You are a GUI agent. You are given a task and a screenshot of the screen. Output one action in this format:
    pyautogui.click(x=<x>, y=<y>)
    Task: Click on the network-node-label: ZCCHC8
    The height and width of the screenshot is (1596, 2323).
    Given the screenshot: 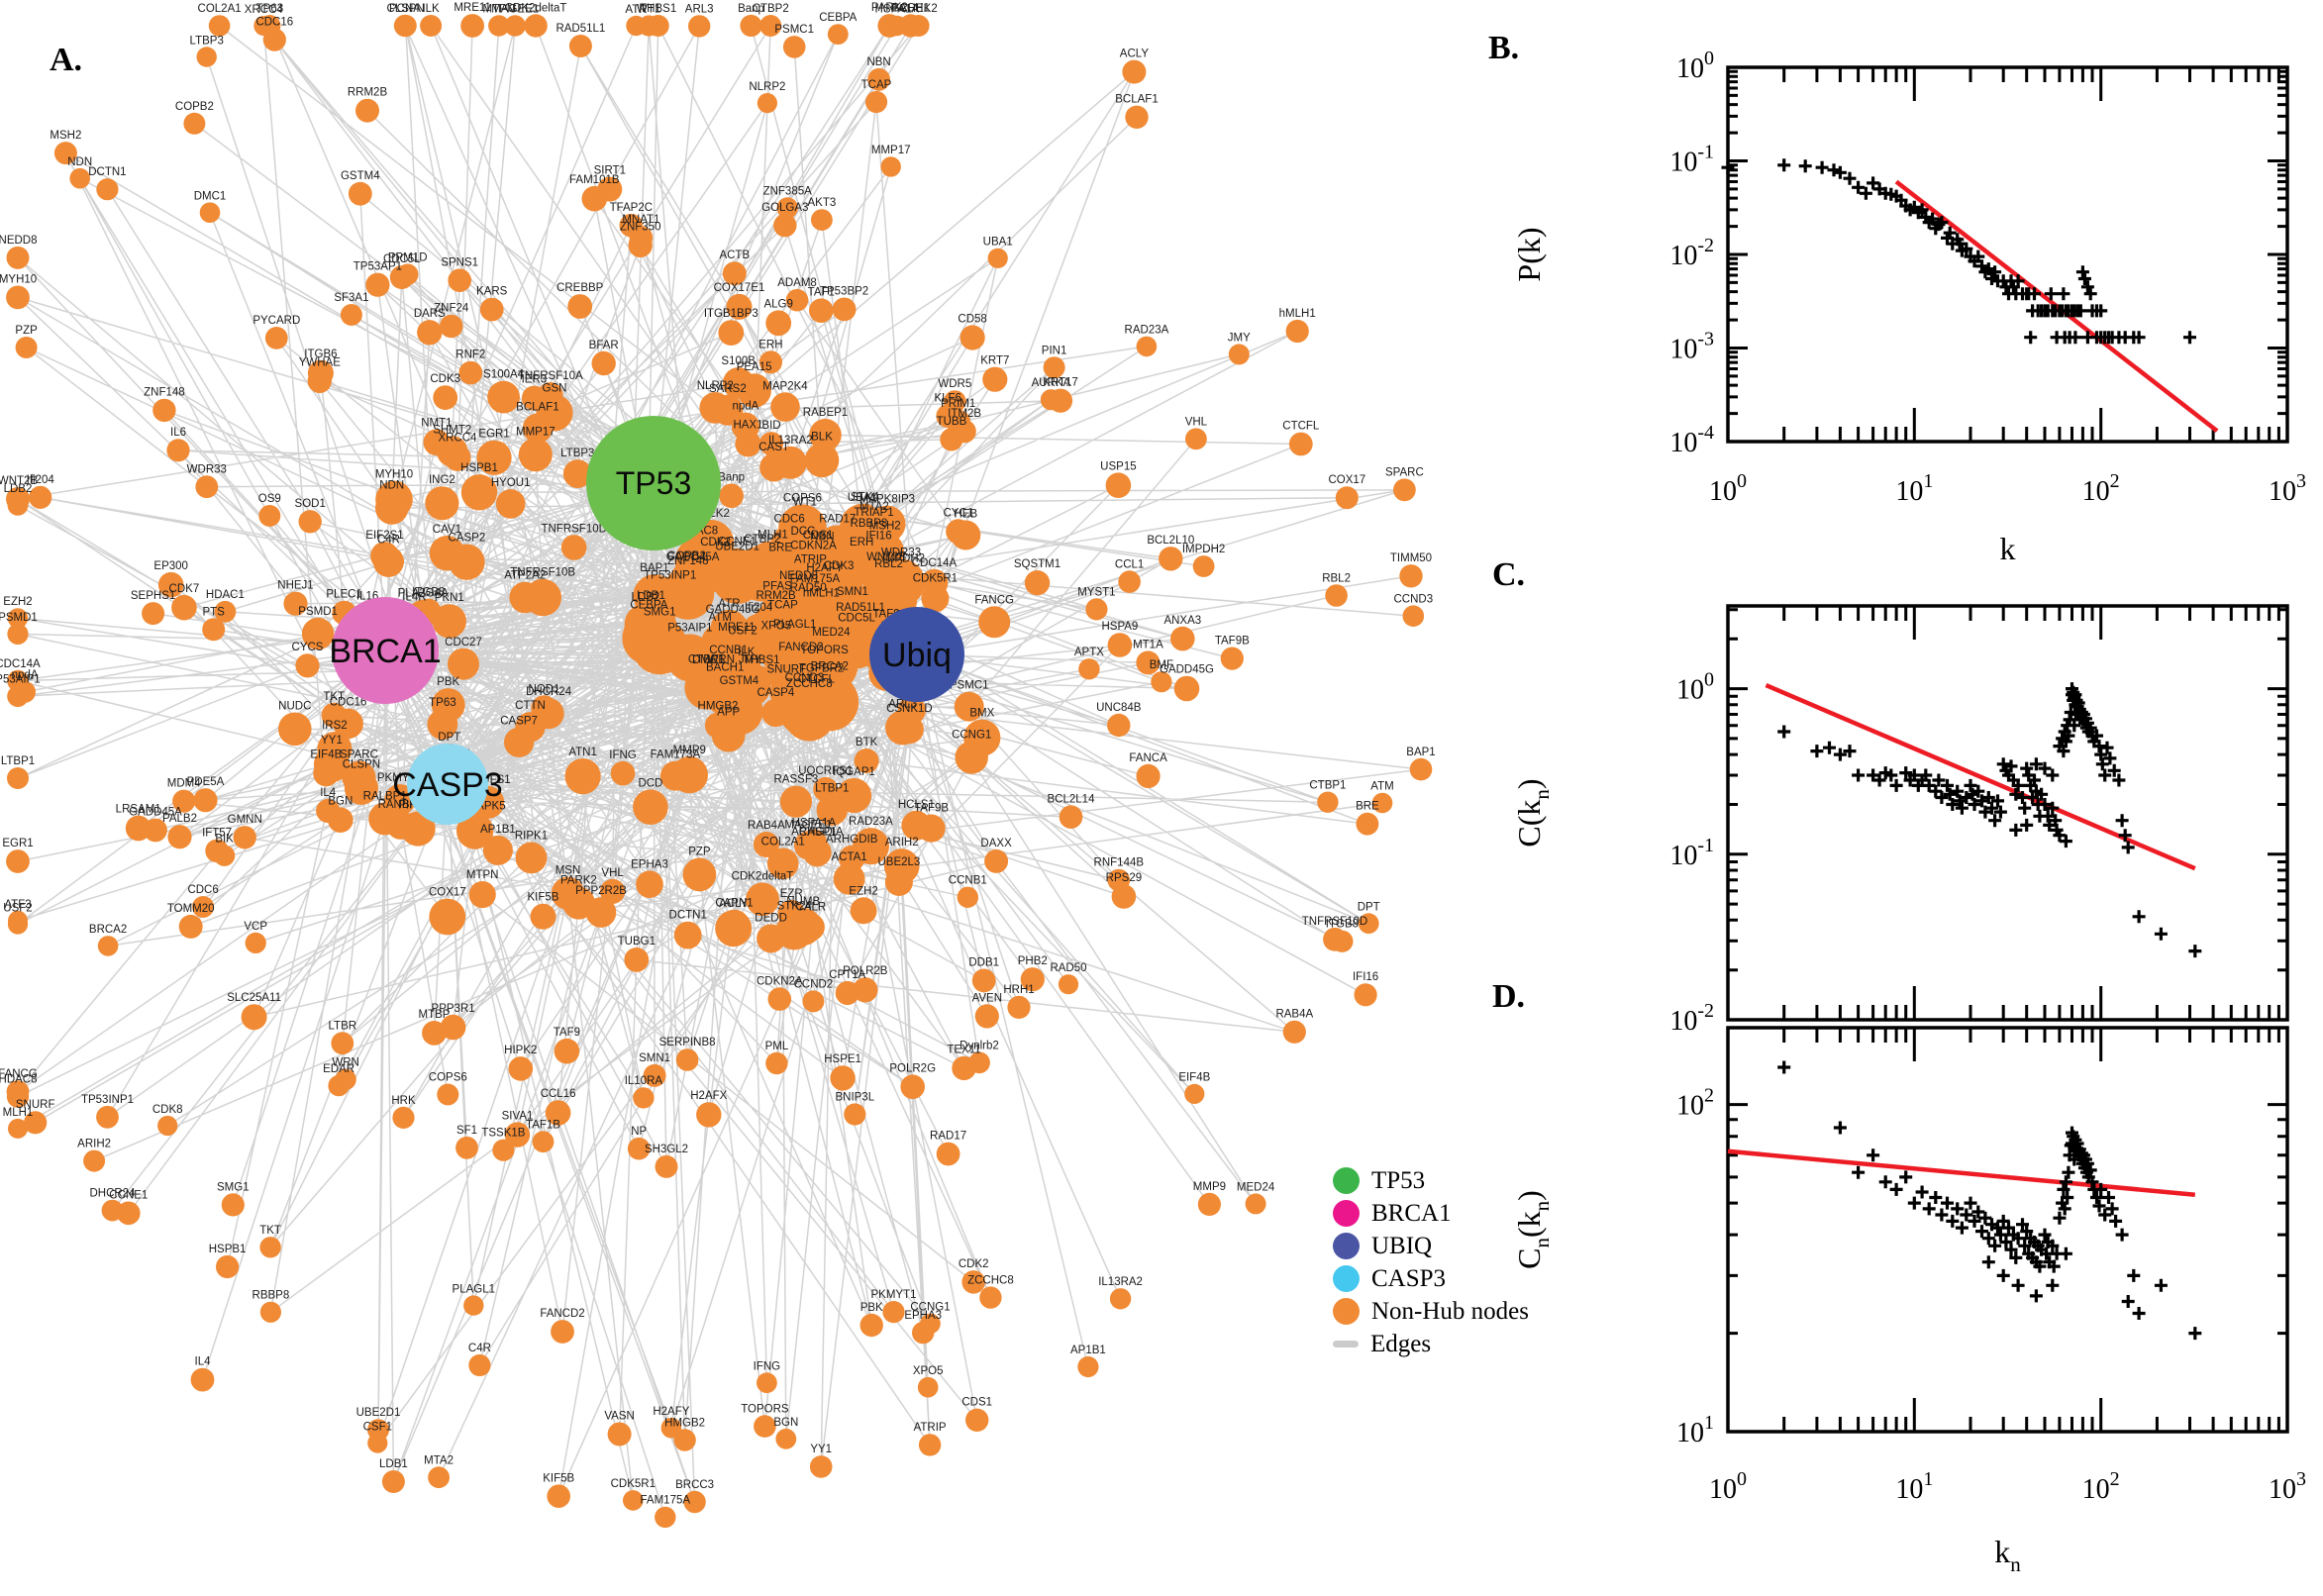 What is the action you would take?
    pyautogui.click(x=809, y=684)
    